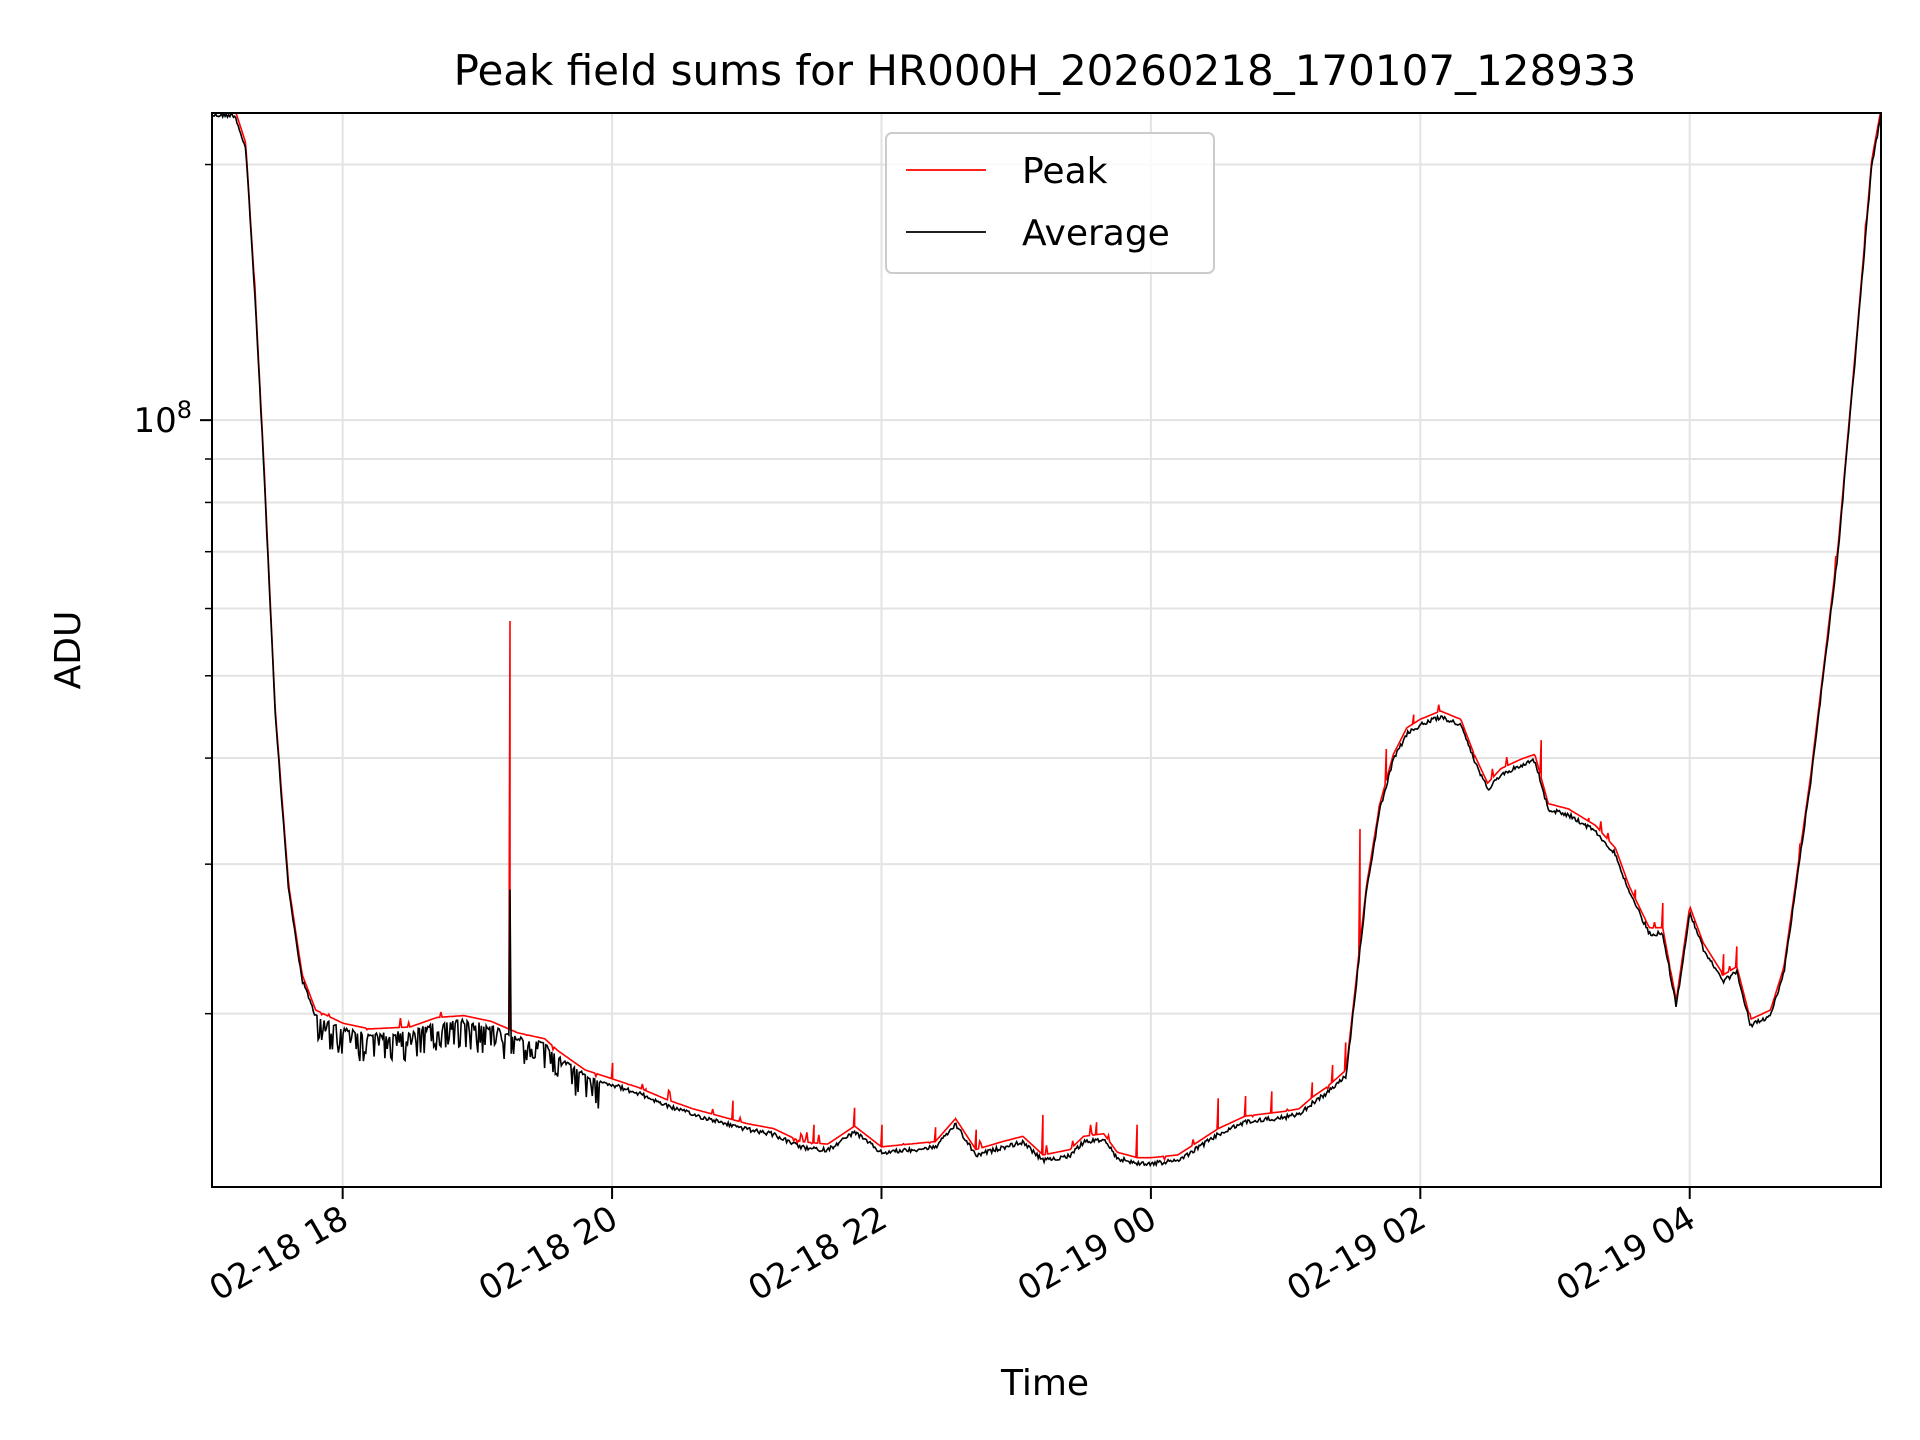  I want to click on legend-label-peak: Peak, so click(1065, 171).